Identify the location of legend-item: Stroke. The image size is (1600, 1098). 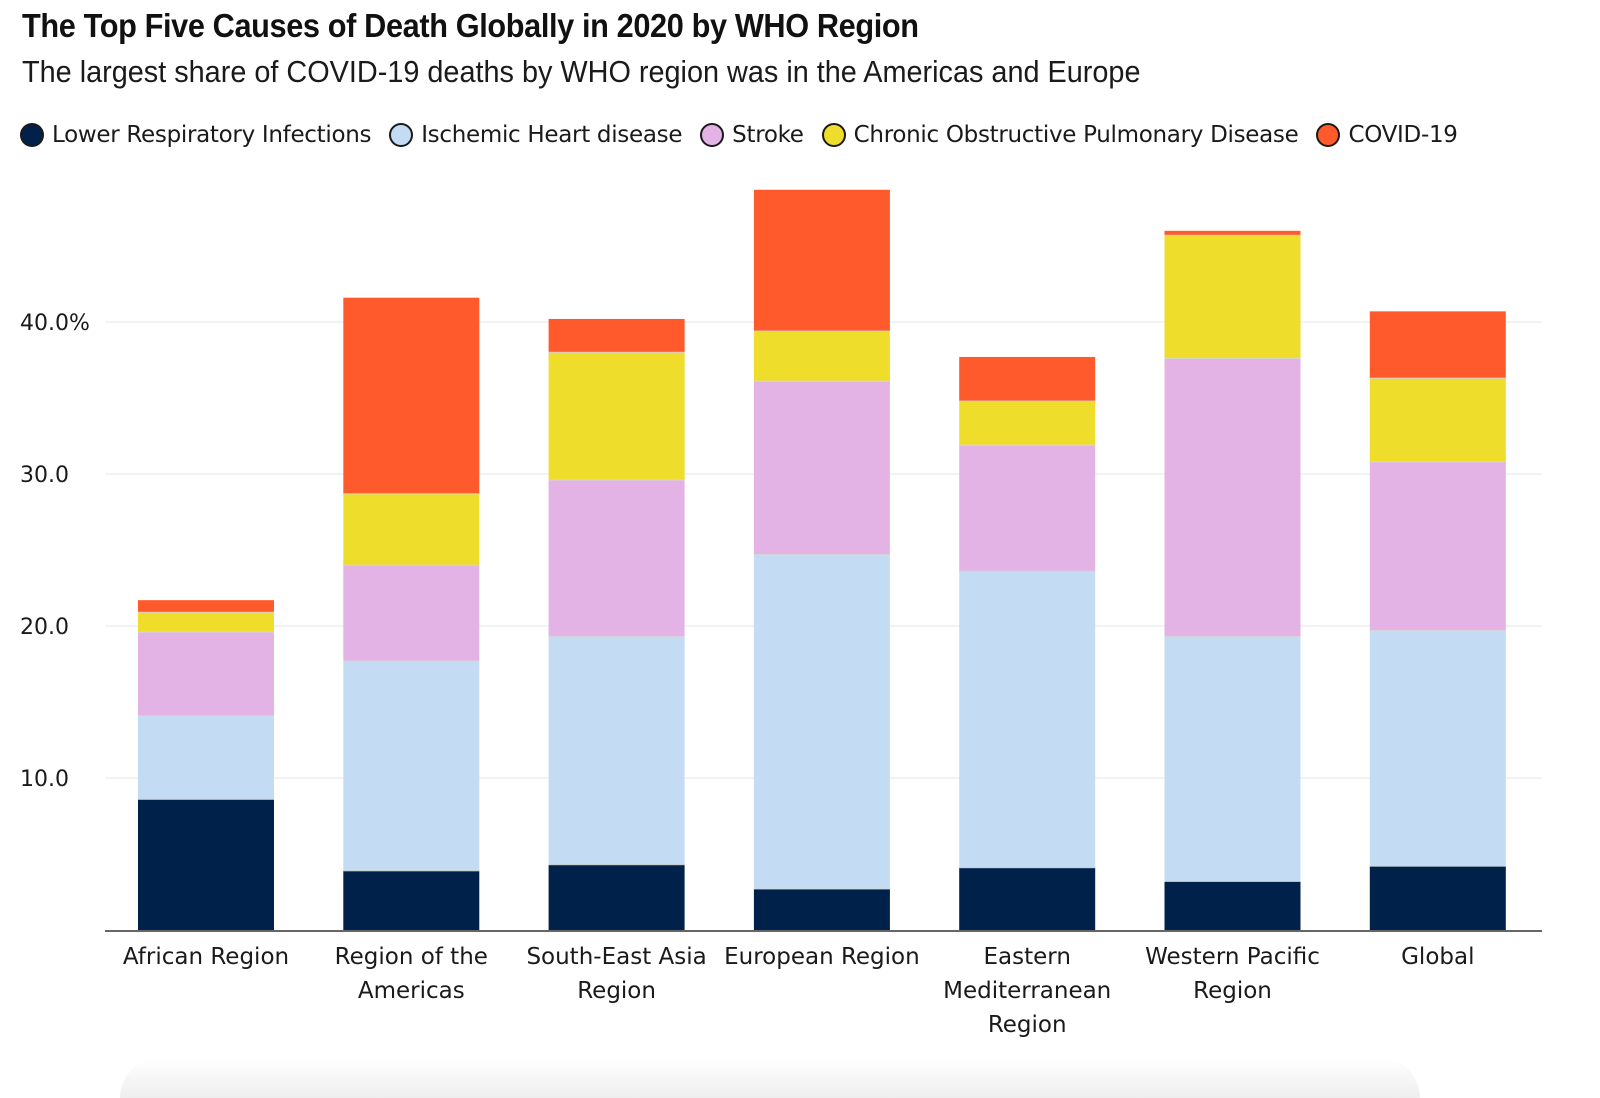
(752, 135).